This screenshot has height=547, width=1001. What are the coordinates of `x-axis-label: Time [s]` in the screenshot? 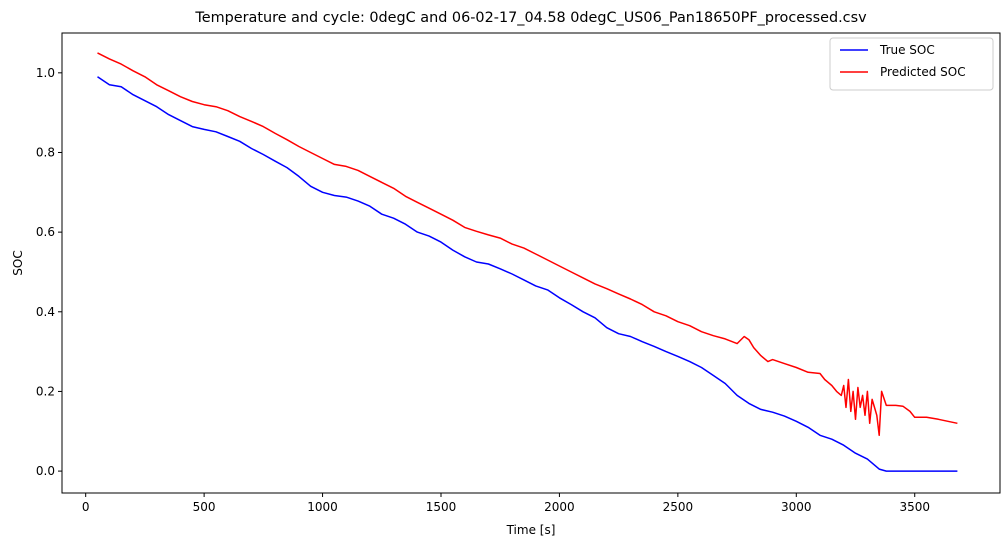 It's located at (531, 530).